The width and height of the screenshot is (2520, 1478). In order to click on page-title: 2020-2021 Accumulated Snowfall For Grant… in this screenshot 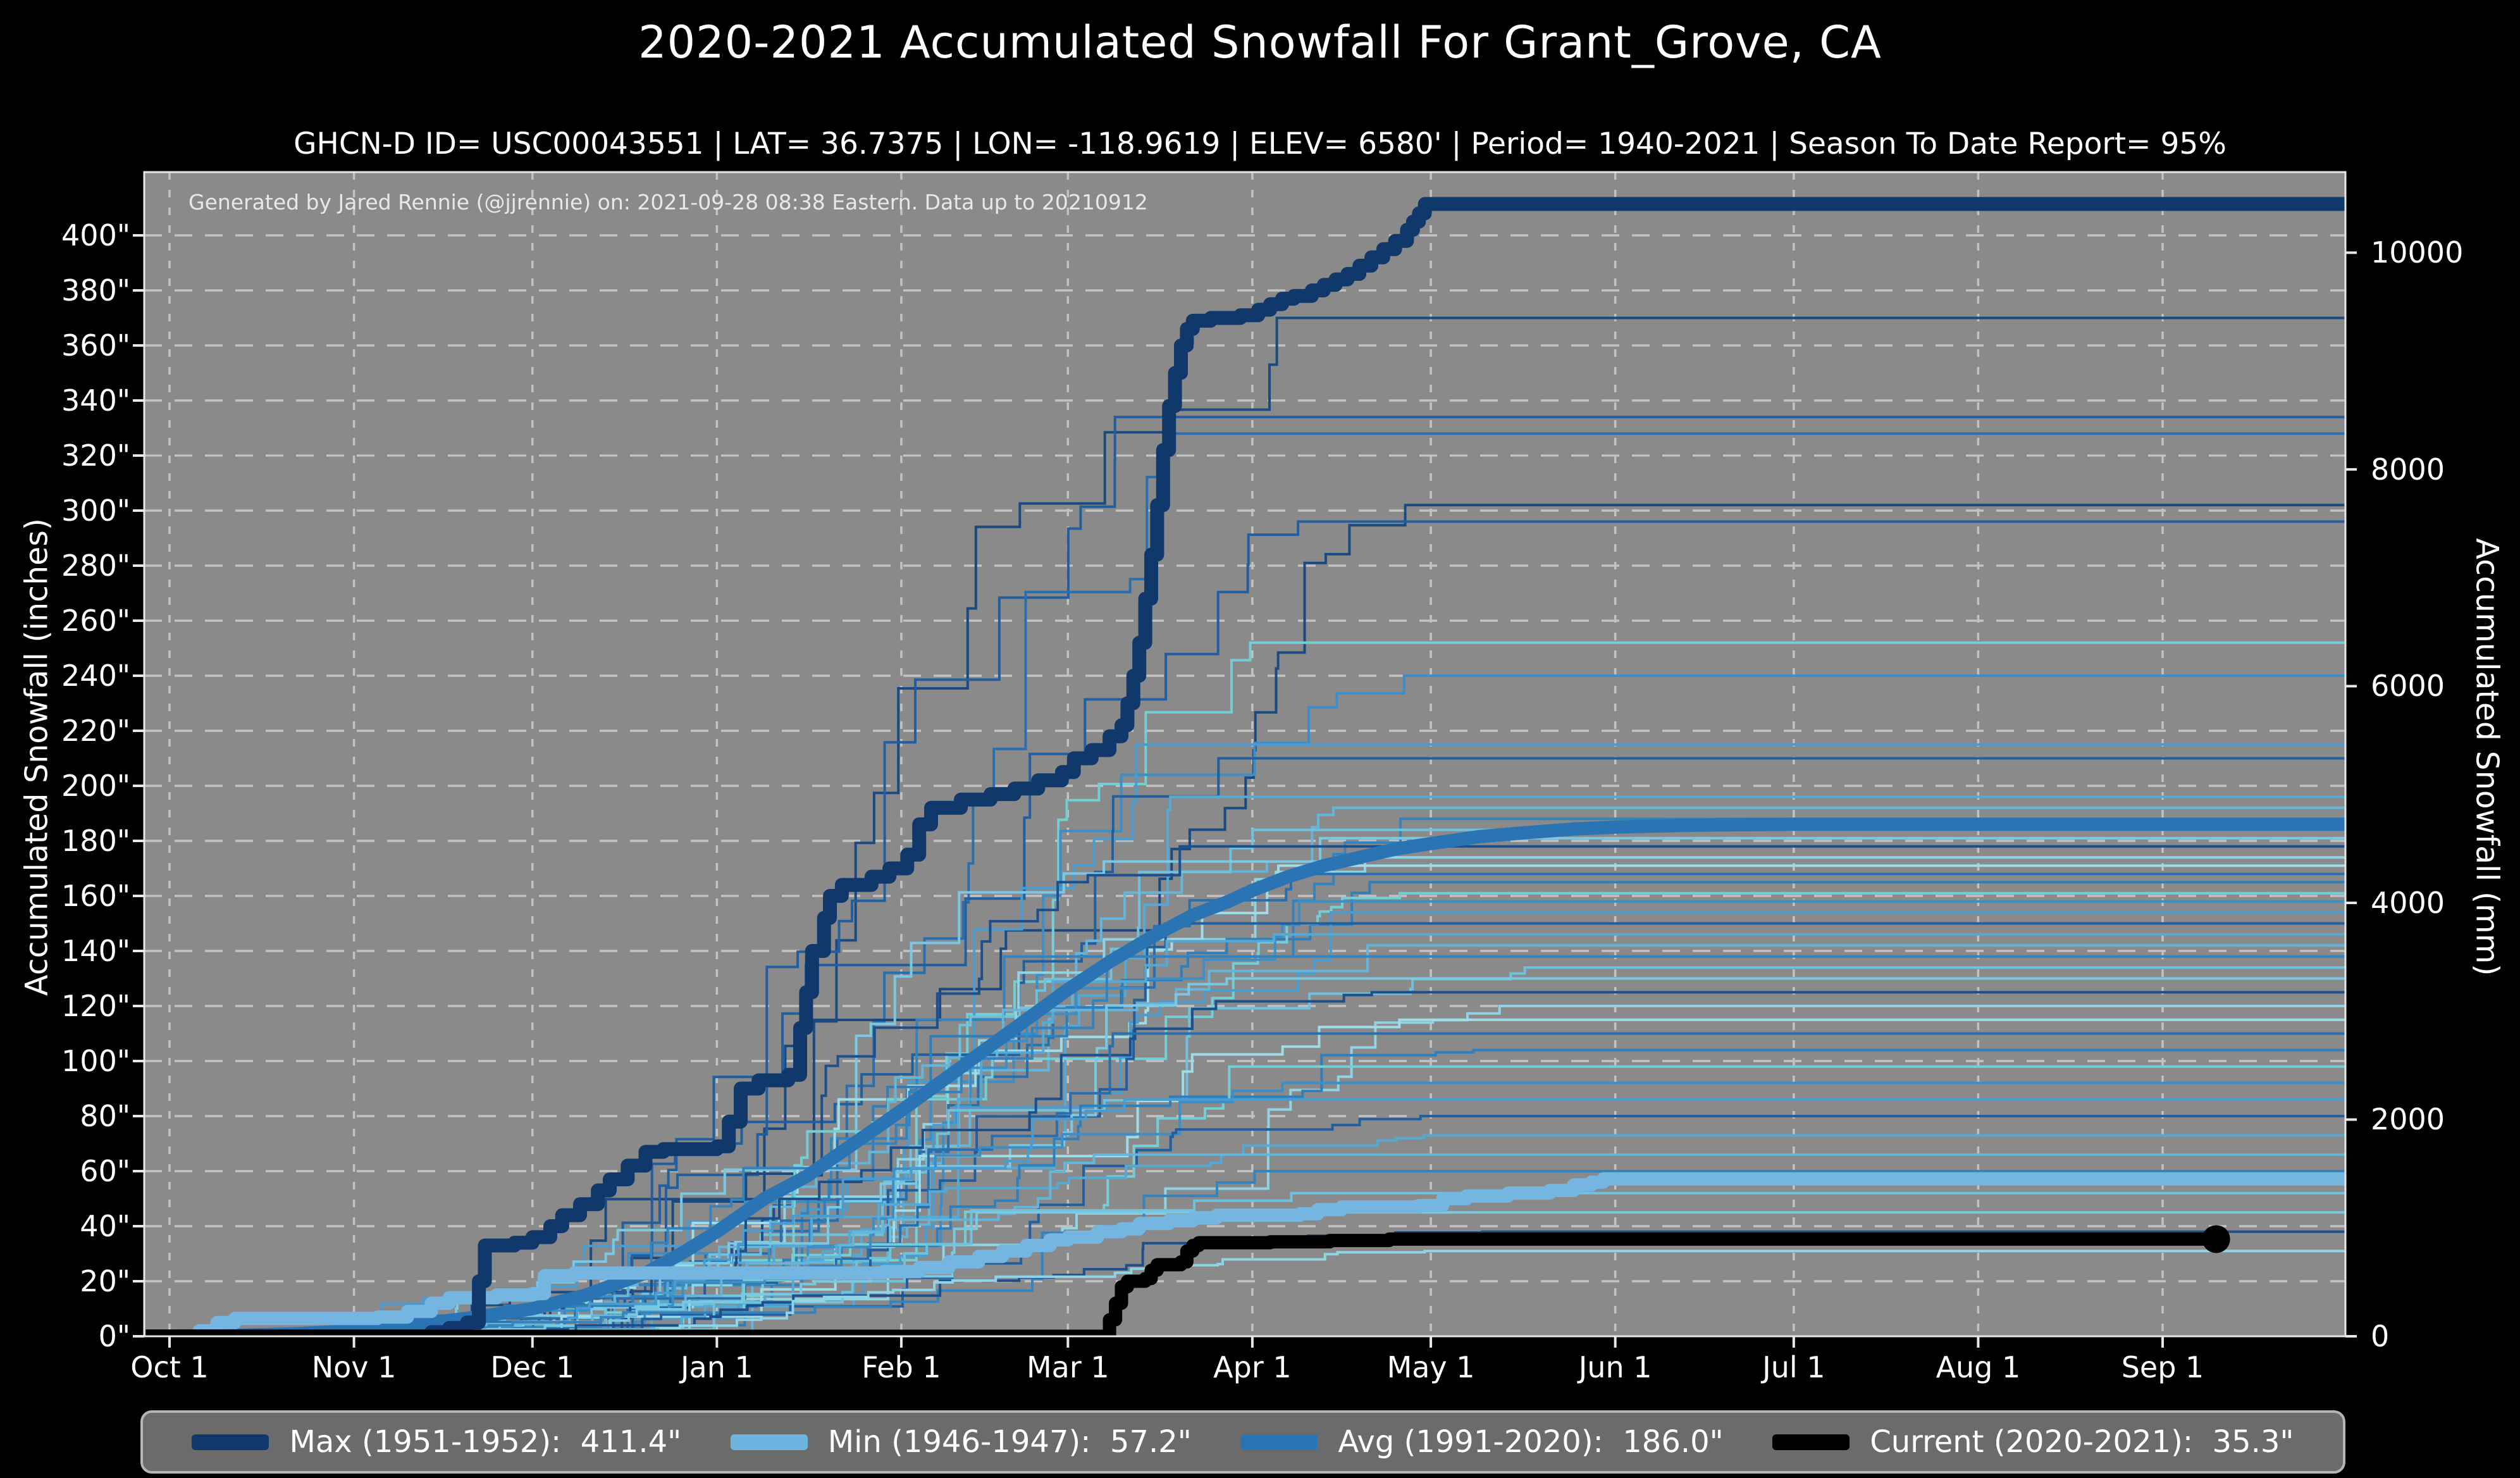, I will do `click(1260, 42)`.